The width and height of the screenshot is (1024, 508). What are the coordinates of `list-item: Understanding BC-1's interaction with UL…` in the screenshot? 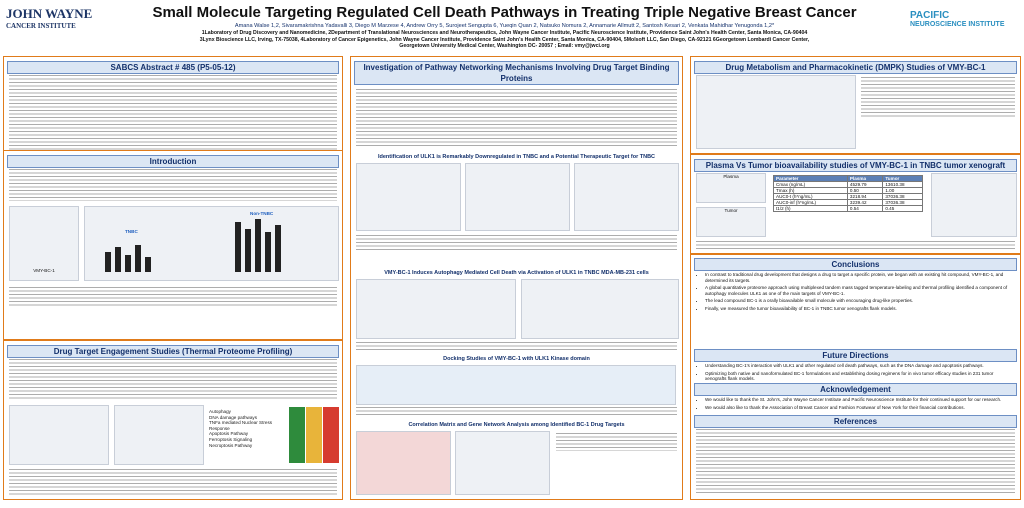 It's located at (859, 366).